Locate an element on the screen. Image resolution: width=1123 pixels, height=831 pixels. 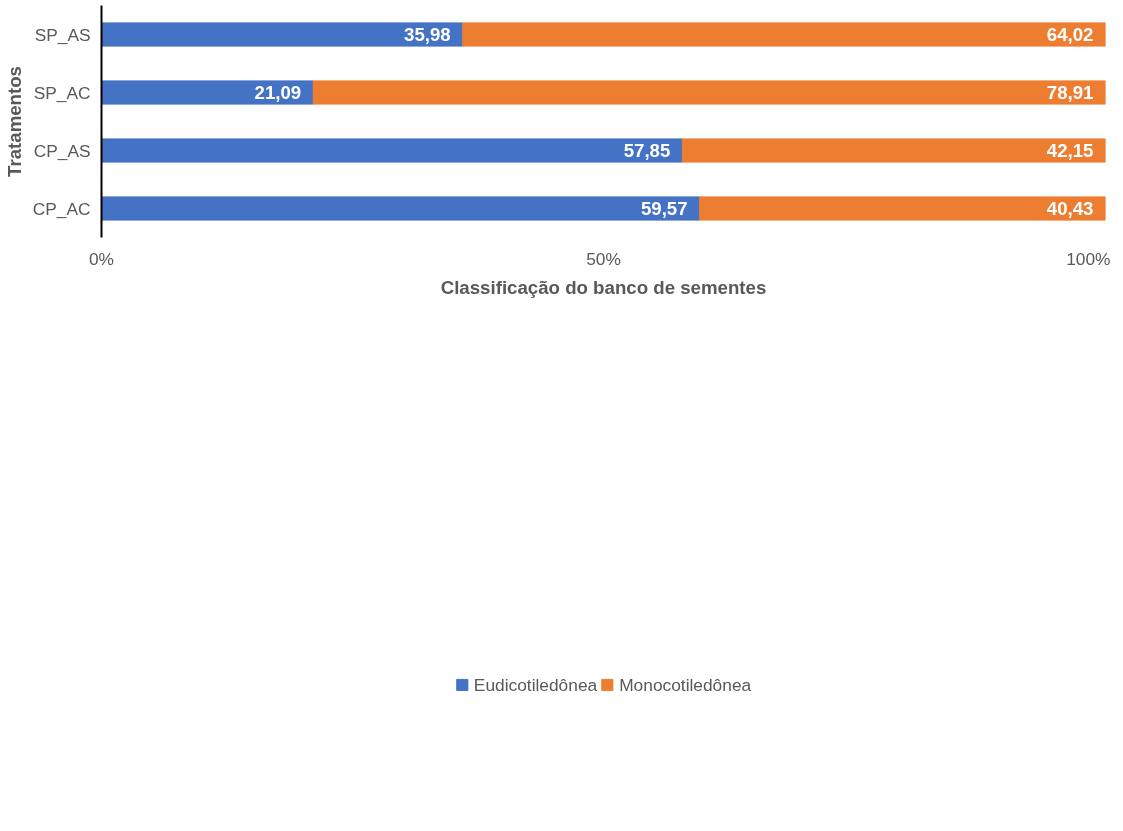
y-tick-label: CP_AC is located at coordinates (61, 208).